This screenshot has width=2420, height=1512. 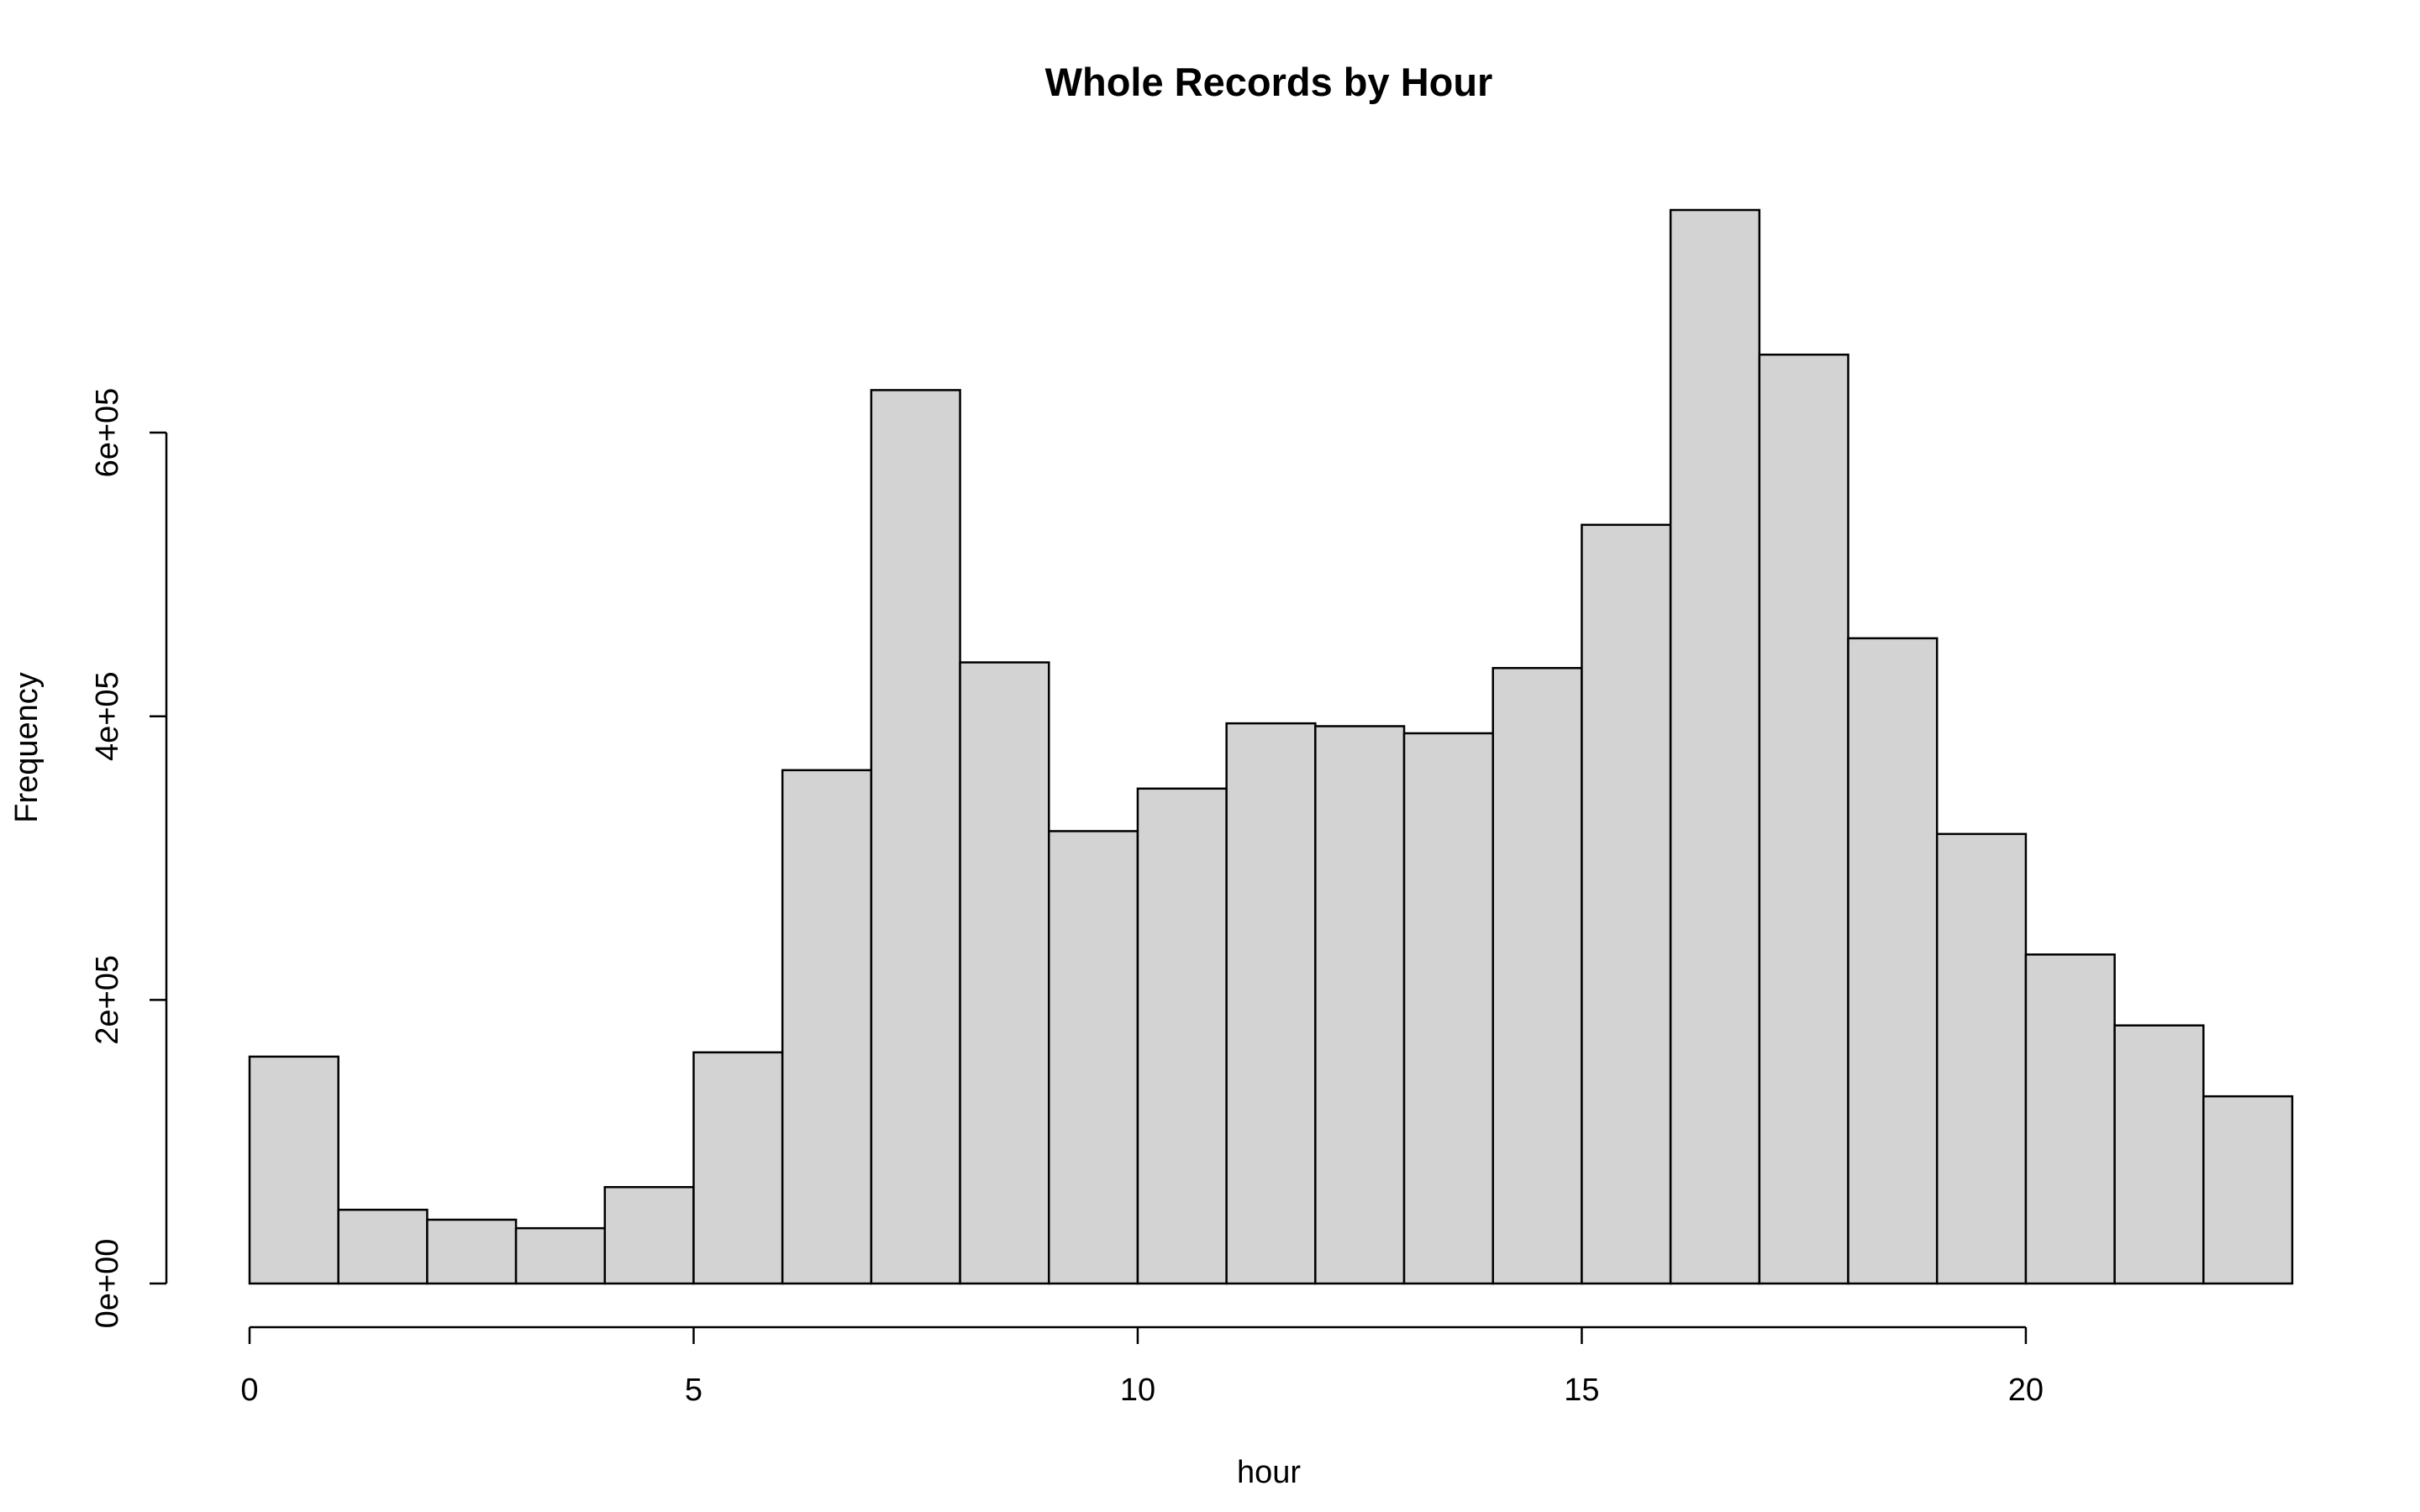 I want to click on chart-title: Whole Records by Hour, so click(x=1269, y=82).